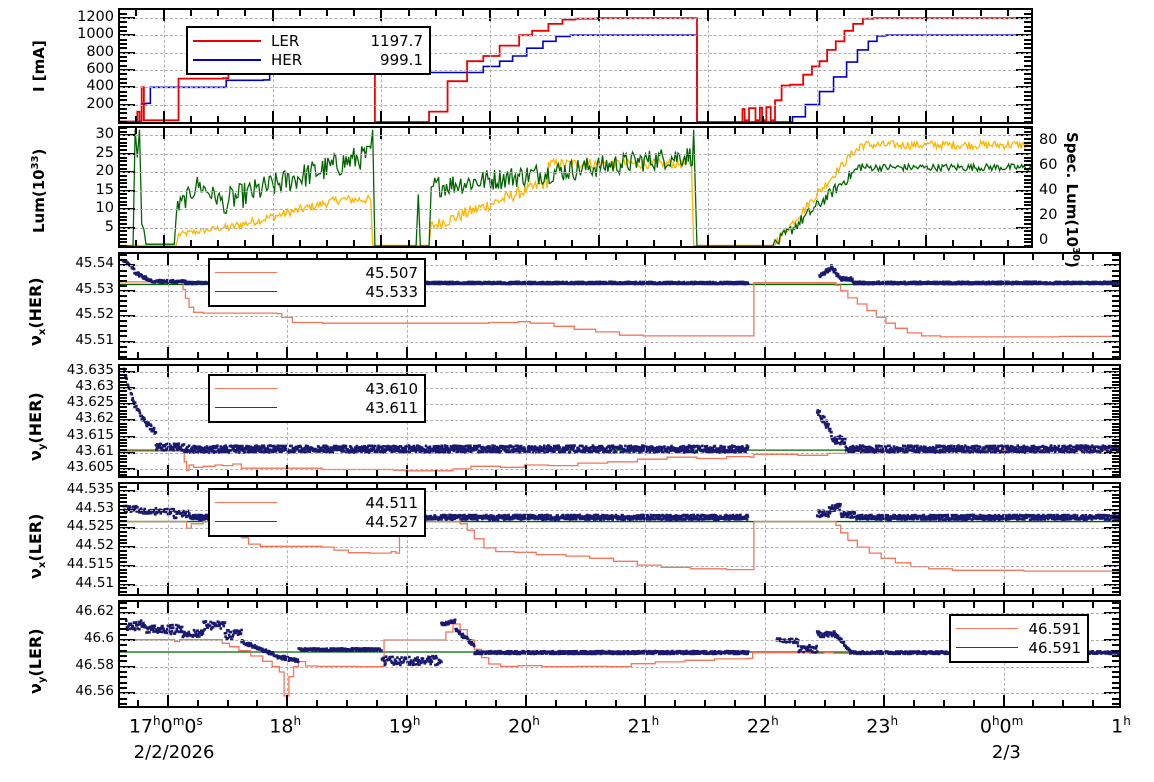 Image resolution: width=1154 pixels, height=782 pixels. What do you see at coordinates (285, 40) in the screenshot?
I see `legend-label: LER` at bounding box center [285, 40].